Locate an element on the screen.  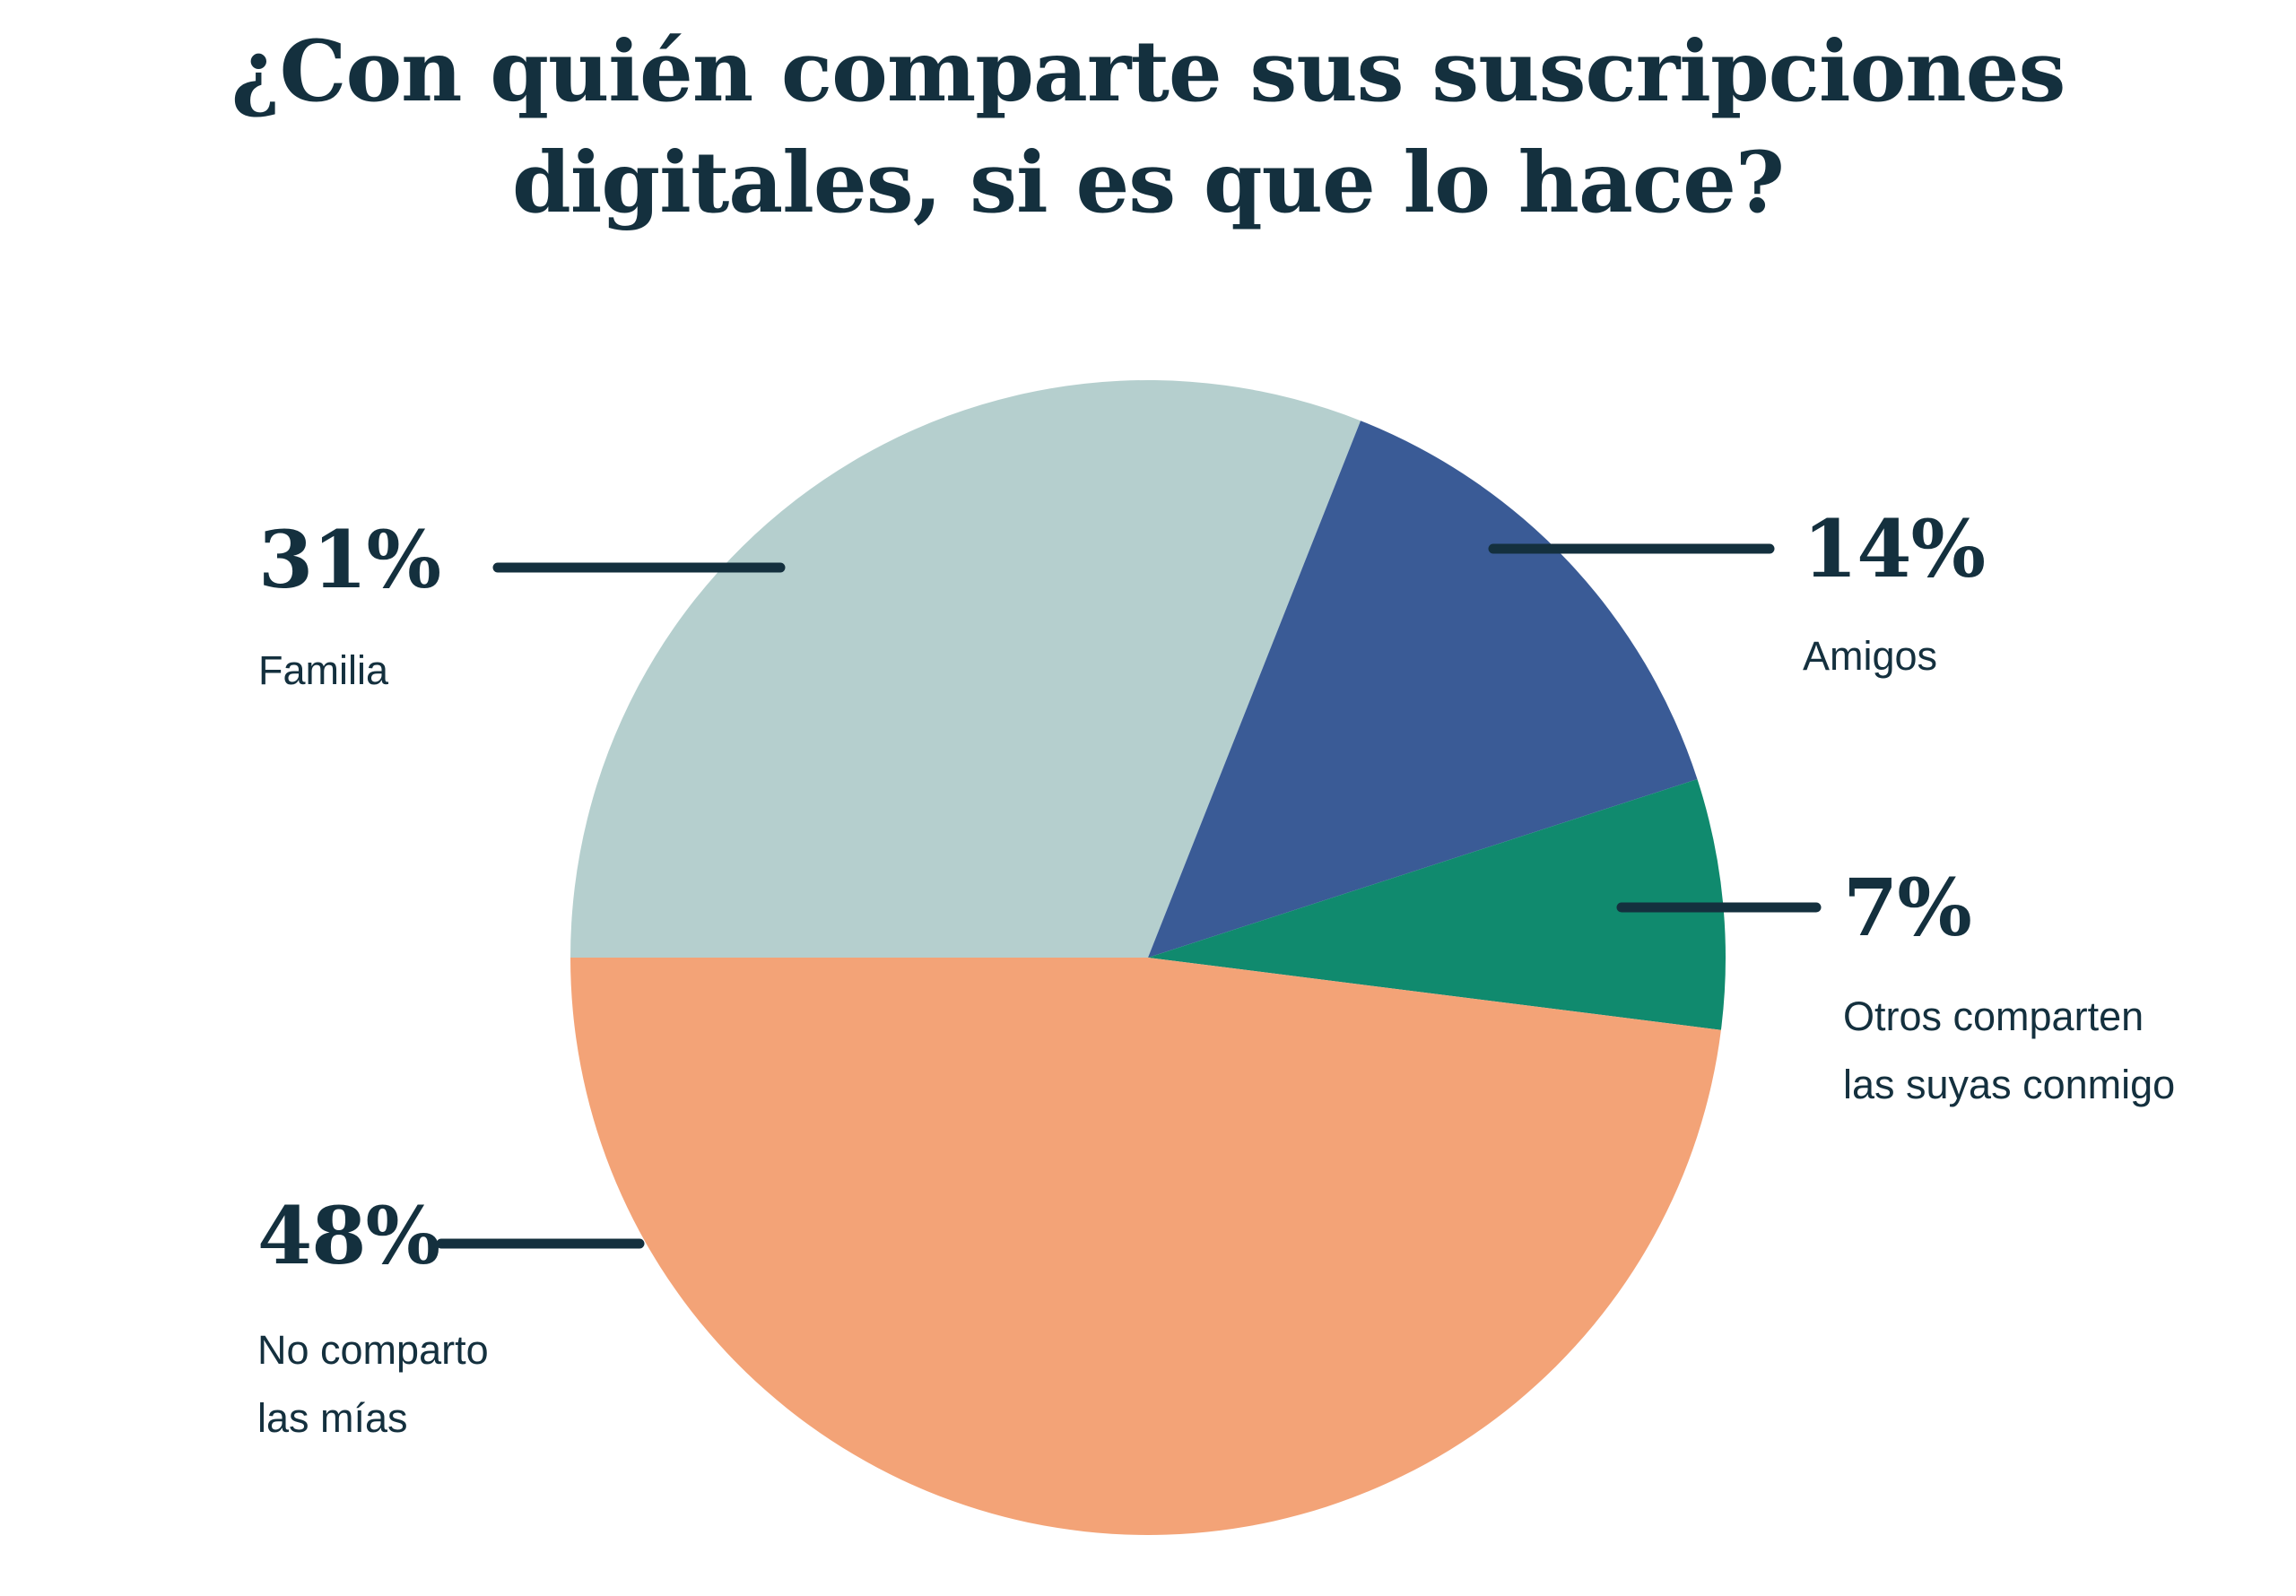
amigos-label: Amigos is located at coordinates (1870, 656).